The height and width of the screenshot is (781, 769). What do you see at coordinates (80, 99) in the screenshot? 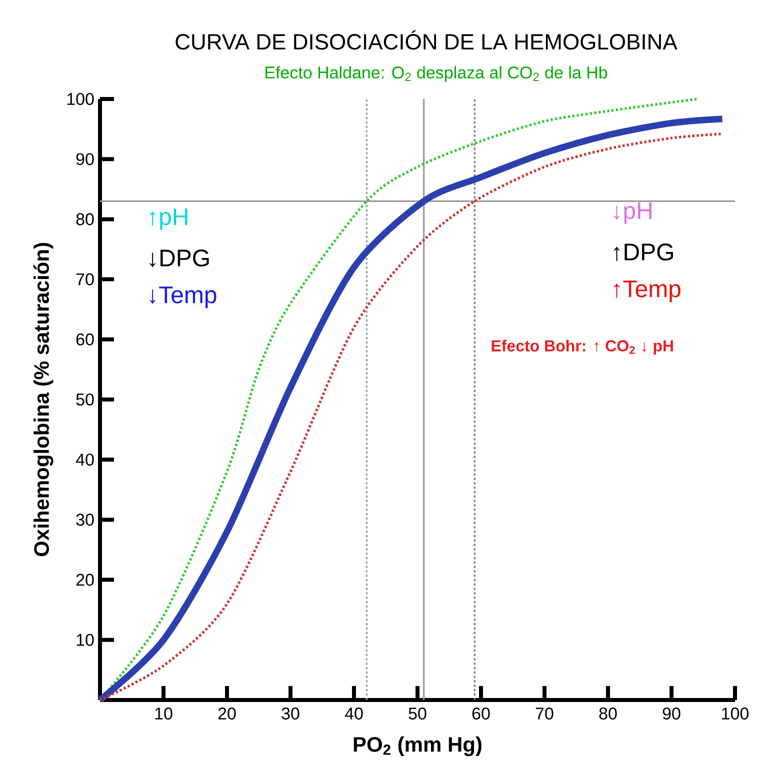
I see `y-tick-label: 100` at bounding box center [80, 99].